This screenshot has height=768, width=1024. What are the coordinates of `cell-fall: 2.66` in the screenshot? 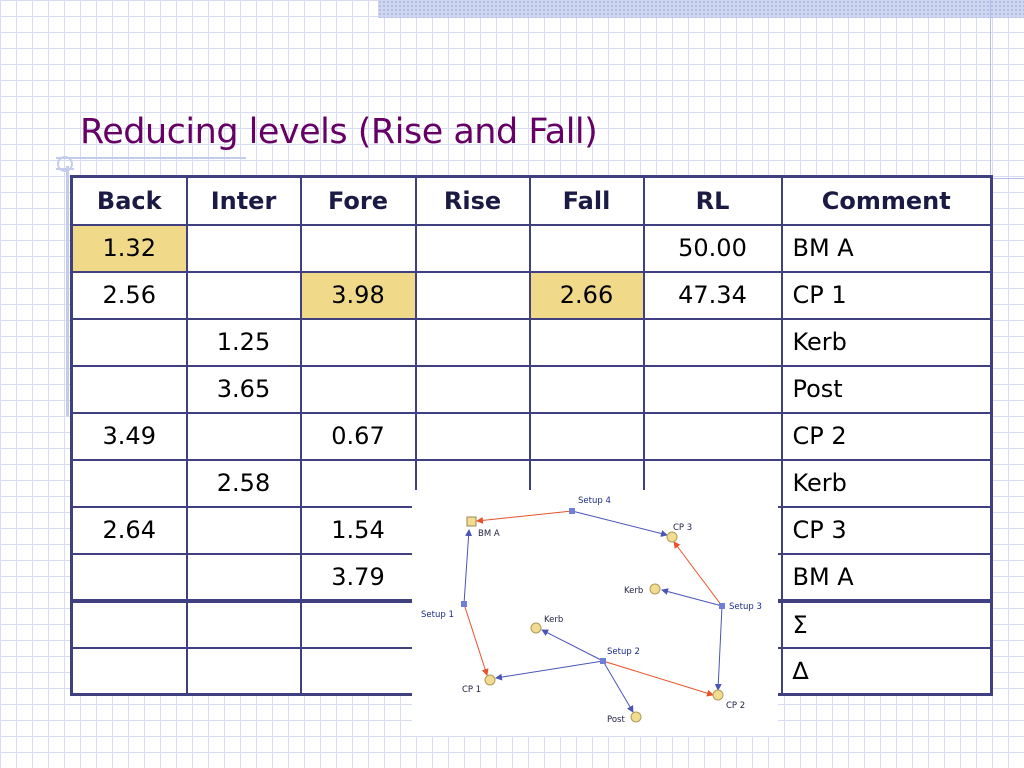 It's located at (586, 295).